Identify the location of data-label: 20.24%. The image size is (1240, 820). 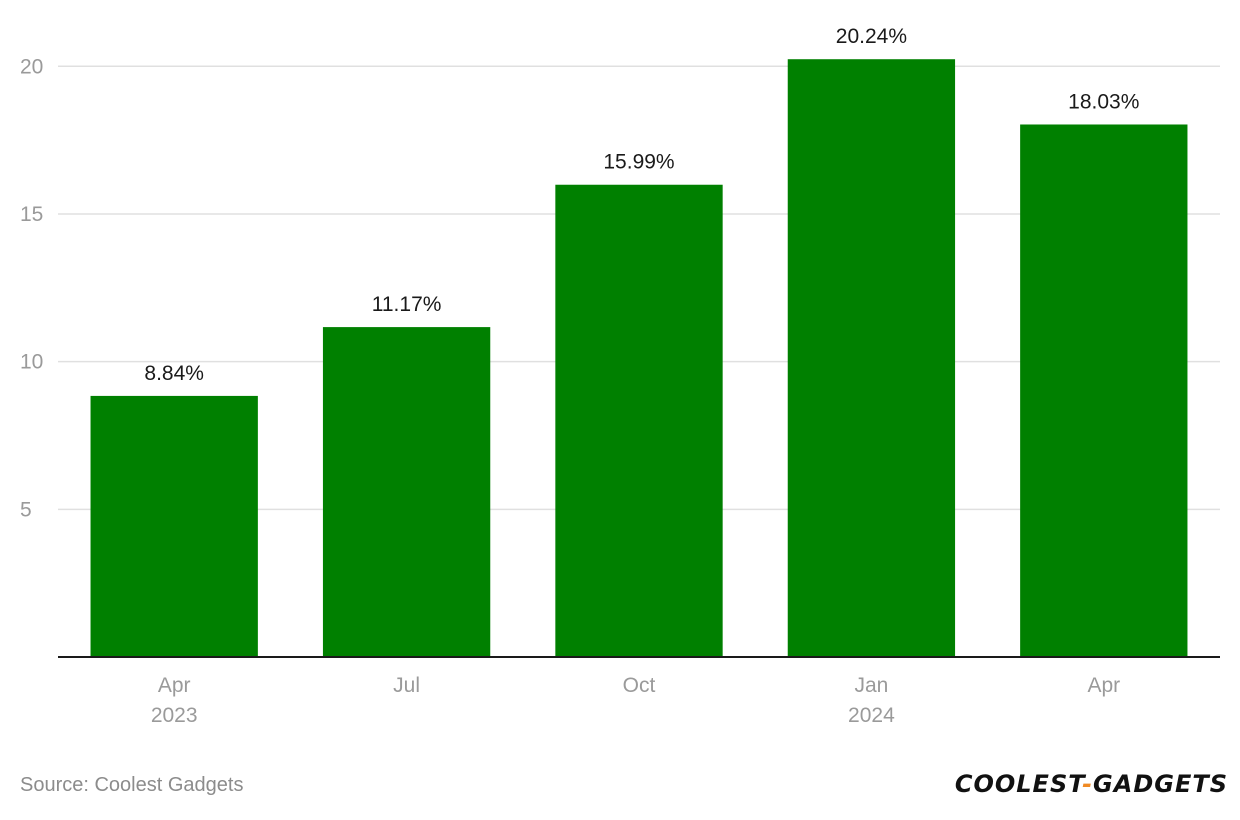
(871, 36).